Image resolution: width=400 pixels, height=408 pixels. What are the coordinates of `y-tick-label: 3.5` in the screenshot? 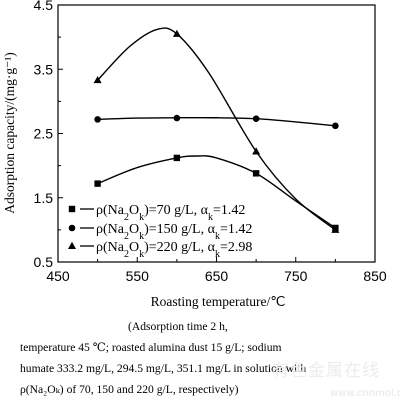 It's located at (44, 69).